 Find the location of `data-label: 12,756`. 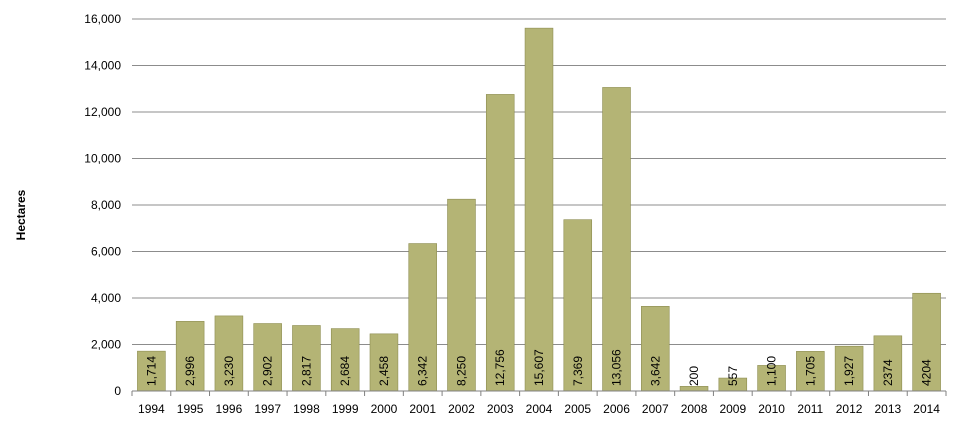

data-label: 12,756 is located at coordinates (500, 367).